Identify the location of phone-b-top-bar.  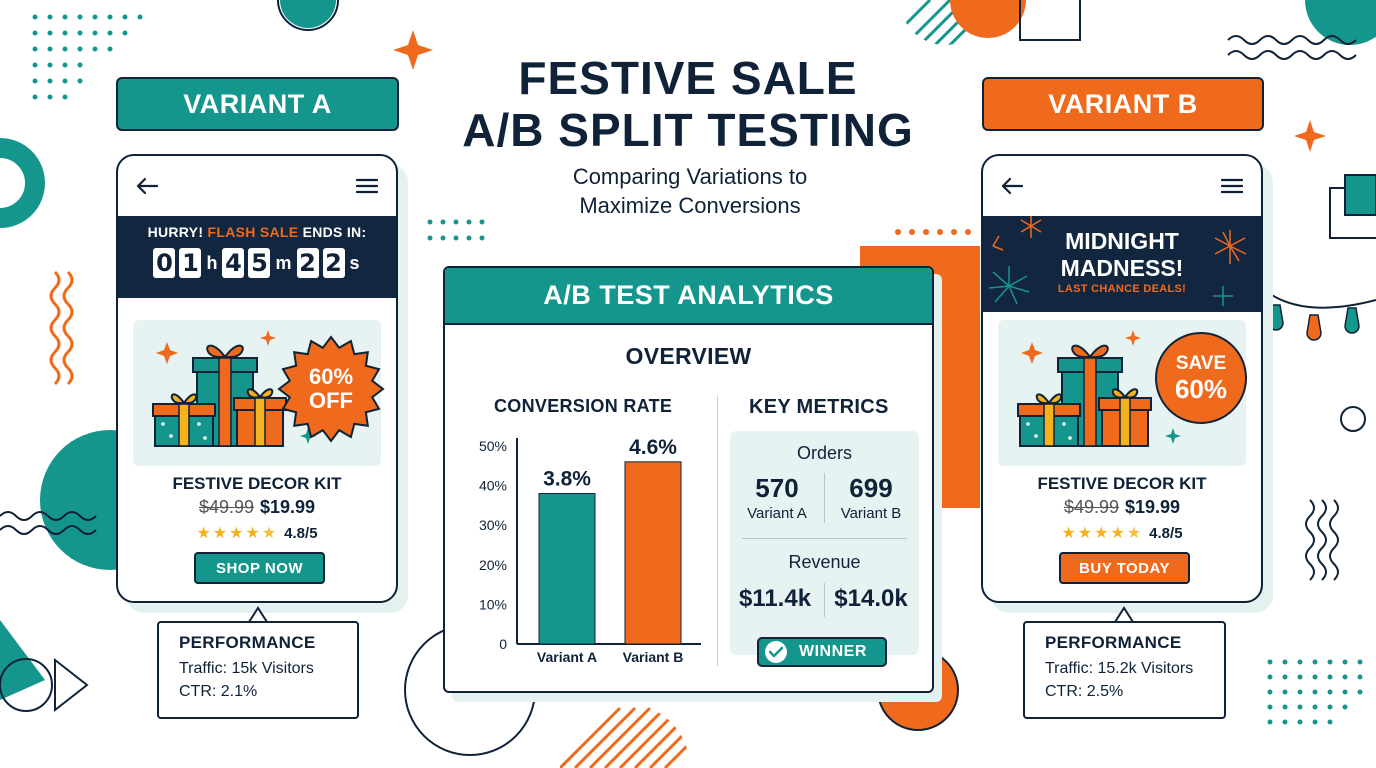
(1122, 186).